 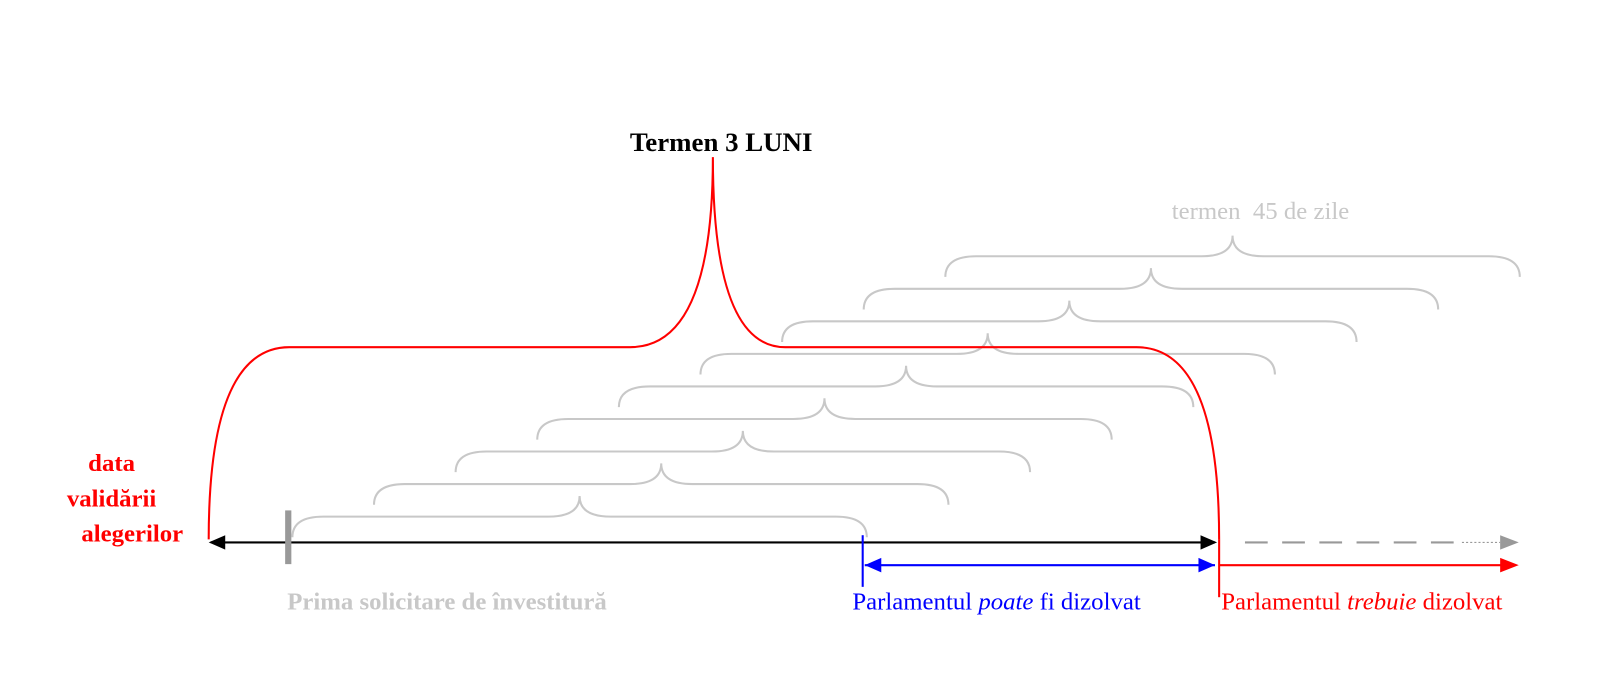 What do you see at coordinates (1086, 602) in the screenshot?
I see `label-part: fi dizolvat` at bounding box center [1086, 602].